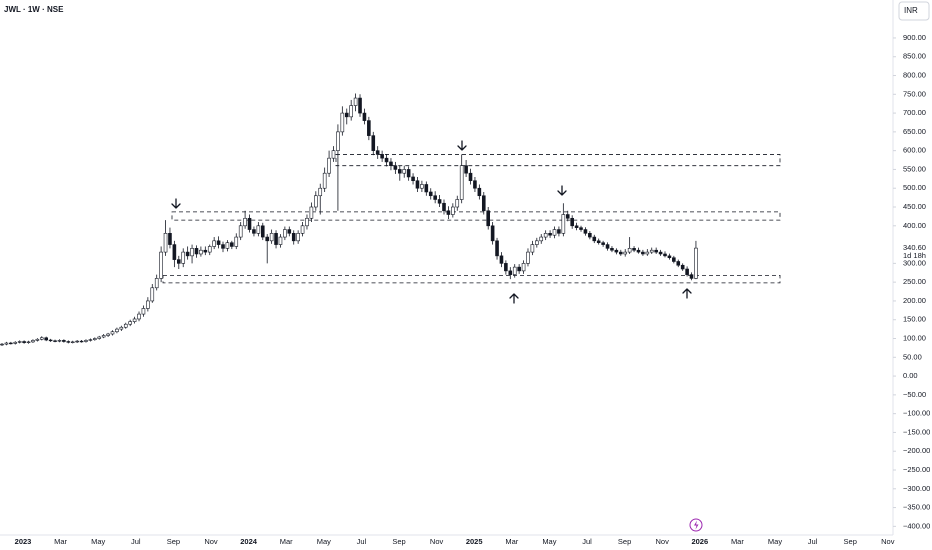  Describe the element at coordinates (916, 469) in the screenshot. I see `y-tick-label: −250.00` at that location.